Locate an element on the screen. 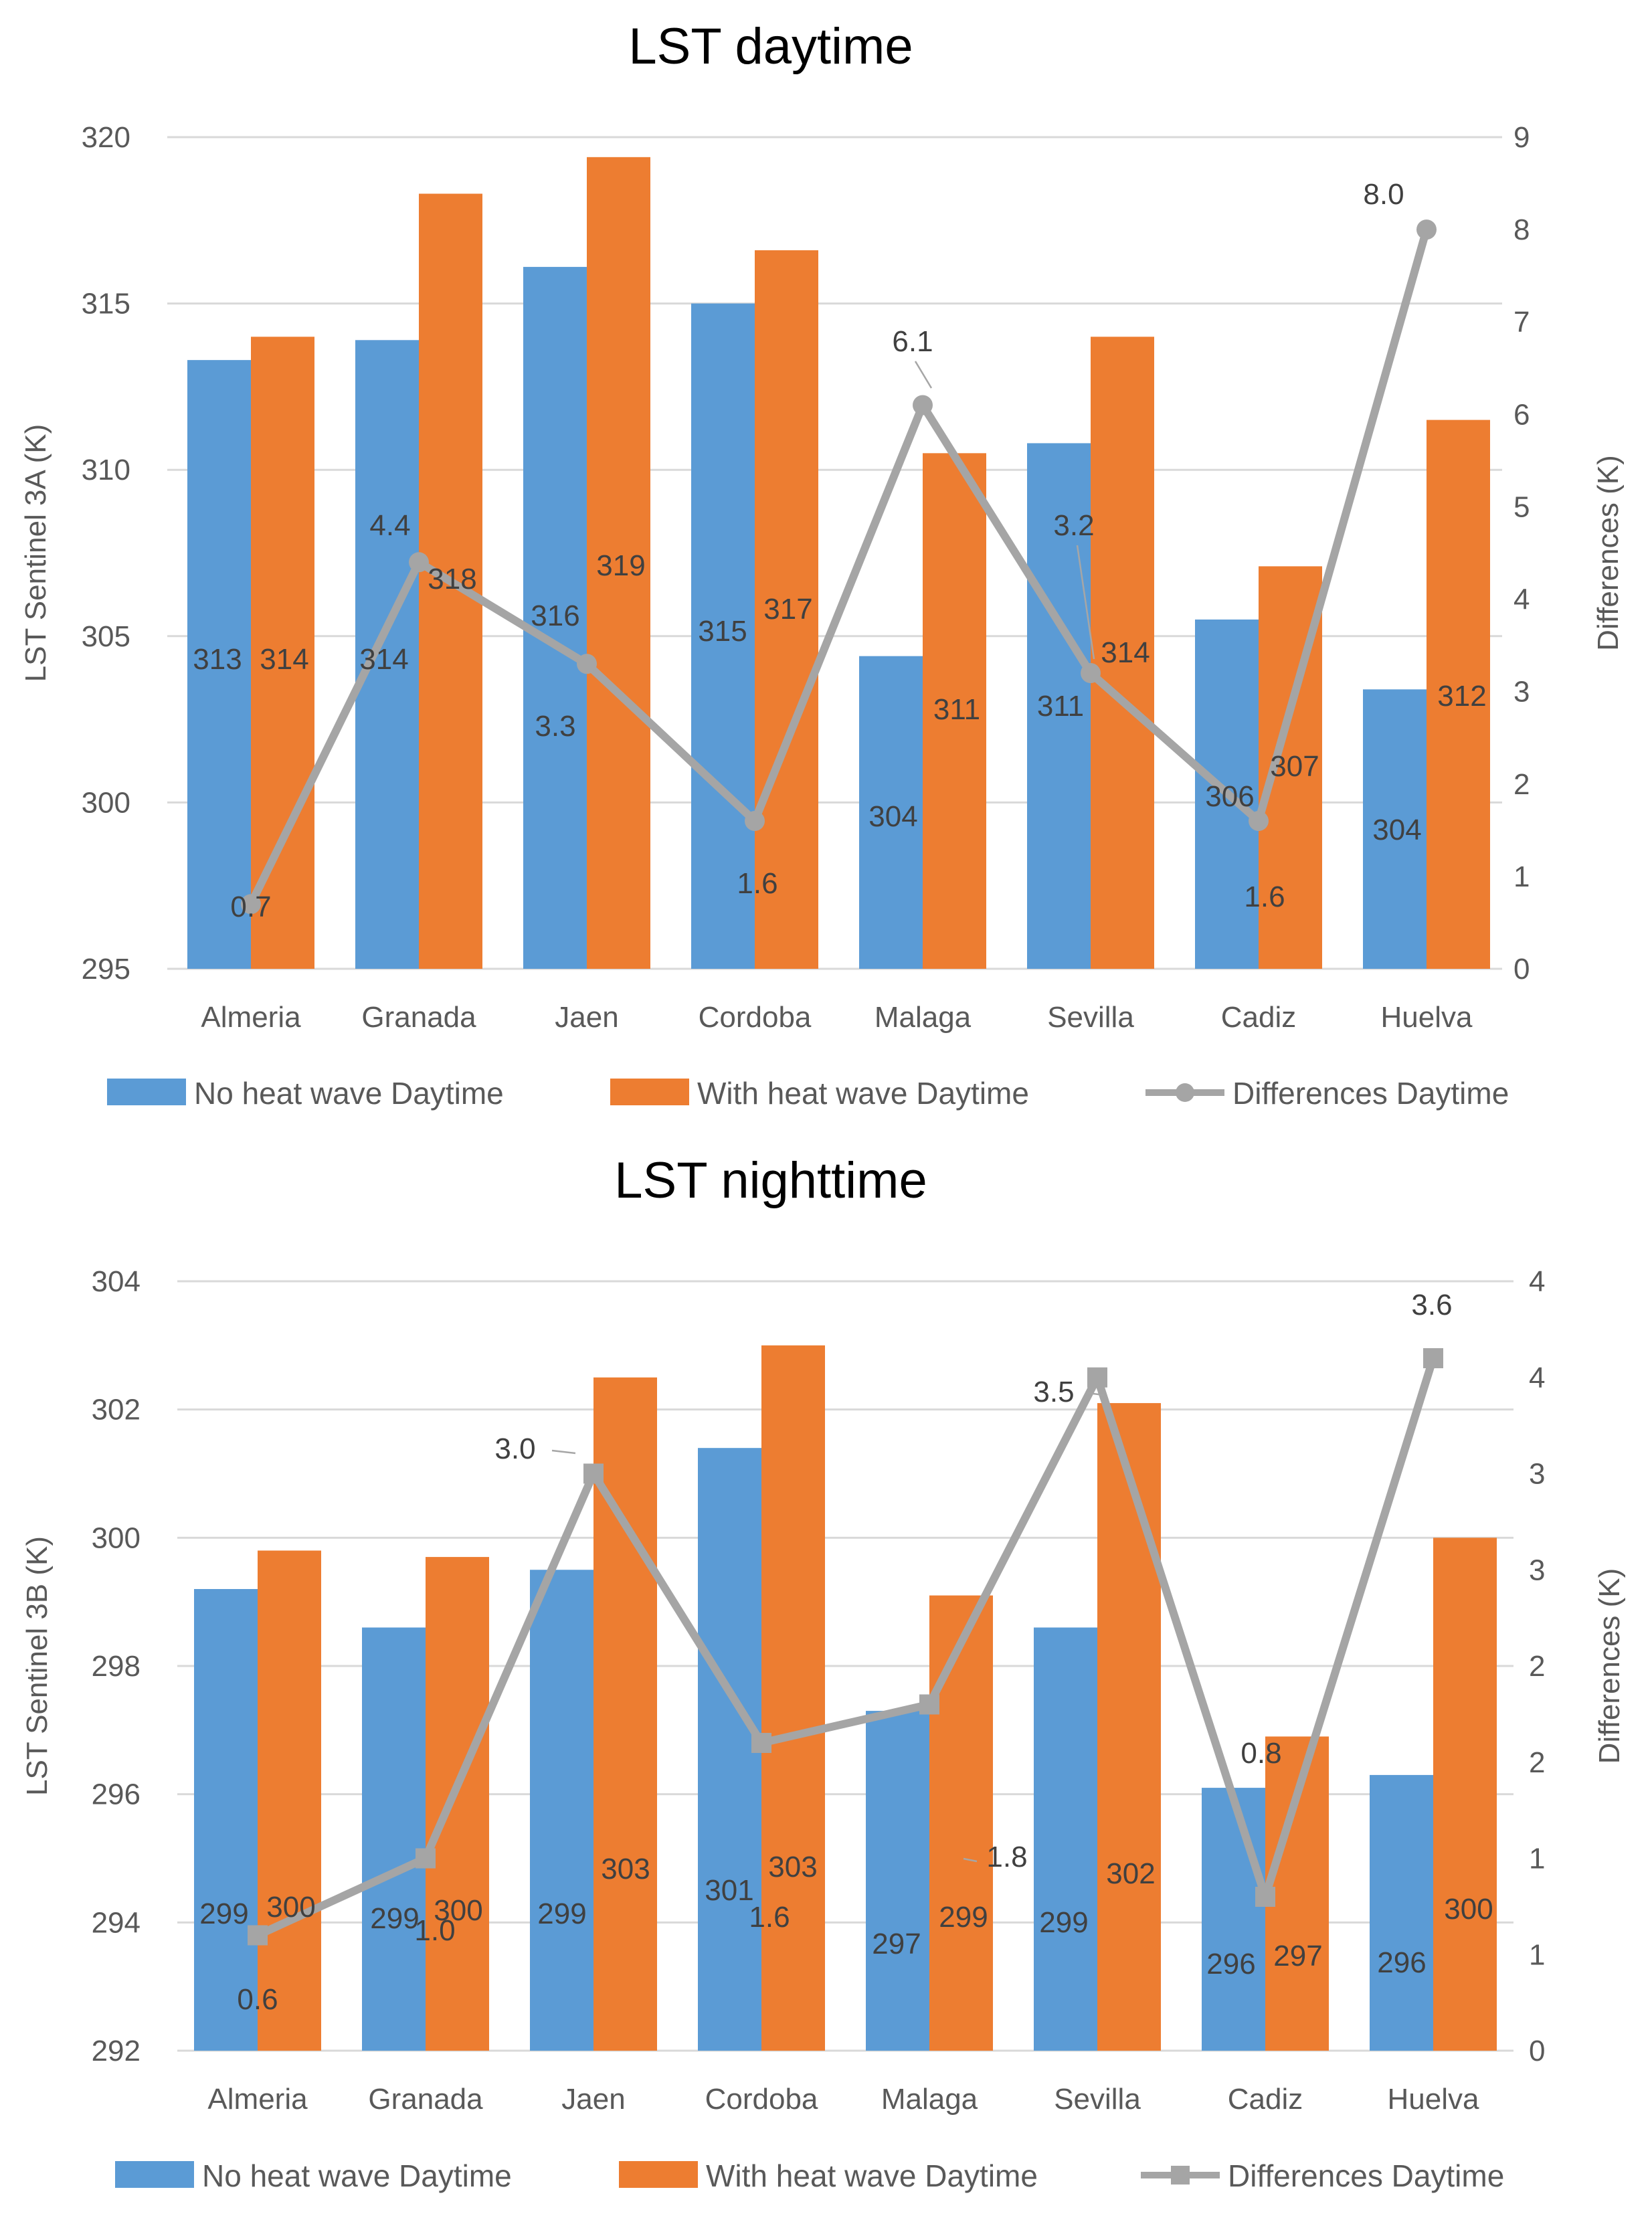  data-label-no-heat-wave: 296 is located at coordinates (1402, 1962).